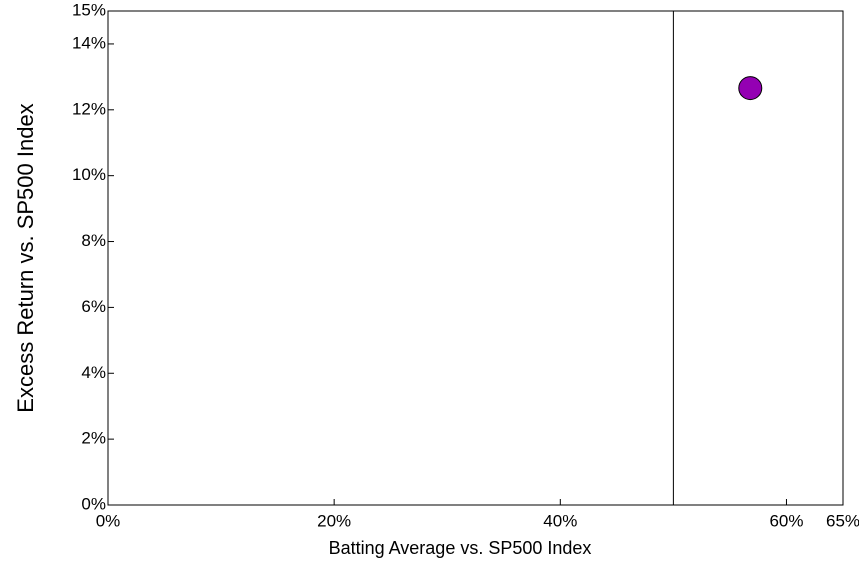  I want to click on y-tick-label: 10%, so click(89, 174).